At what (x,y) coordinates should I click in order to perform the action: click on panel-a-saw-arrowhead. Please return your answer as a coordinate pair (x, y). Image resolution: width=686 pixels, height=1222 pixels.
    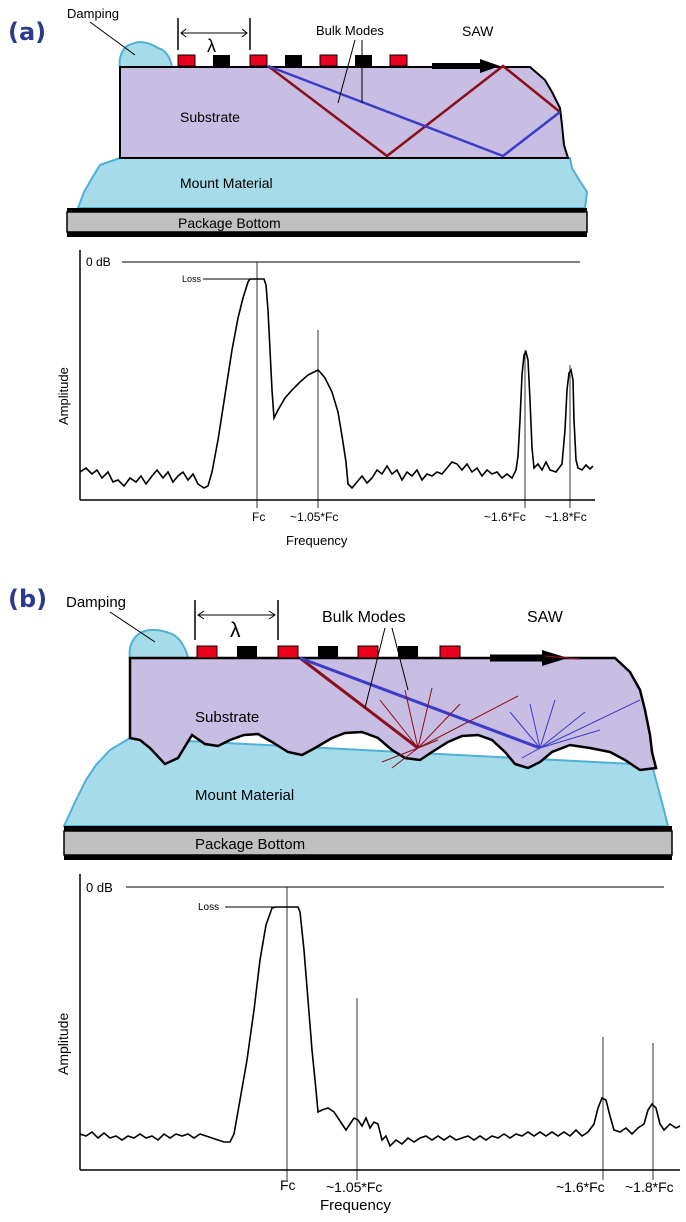
    Looking at the image, I should click on (490, 66).